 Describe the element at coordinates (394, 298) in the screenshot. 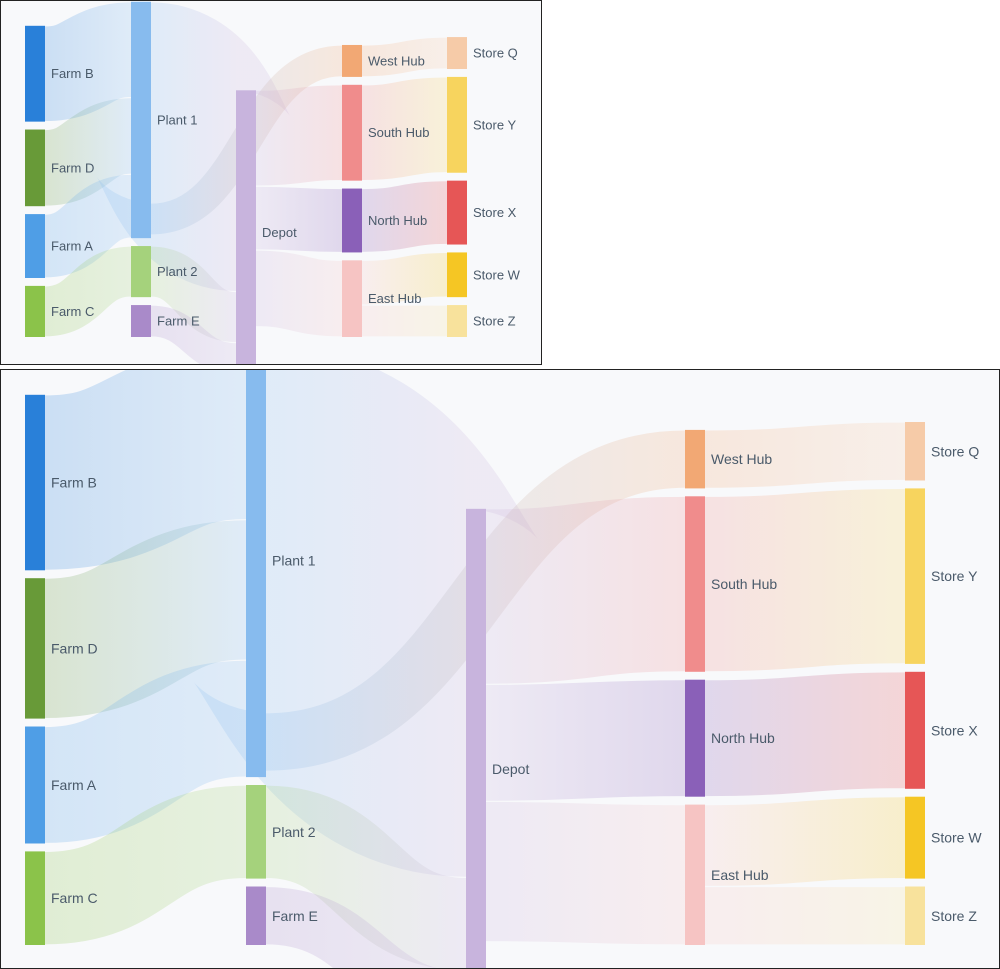

I see `node-label-east-hub: East Hub` at that location.